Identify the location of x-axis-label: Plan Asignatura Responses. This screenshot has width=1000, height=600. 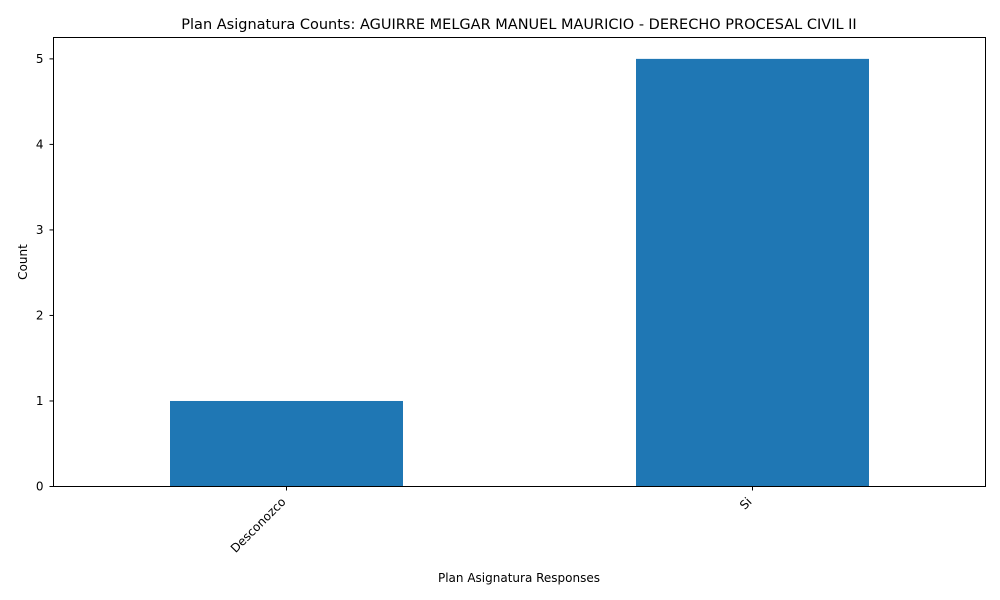
(519, 578).